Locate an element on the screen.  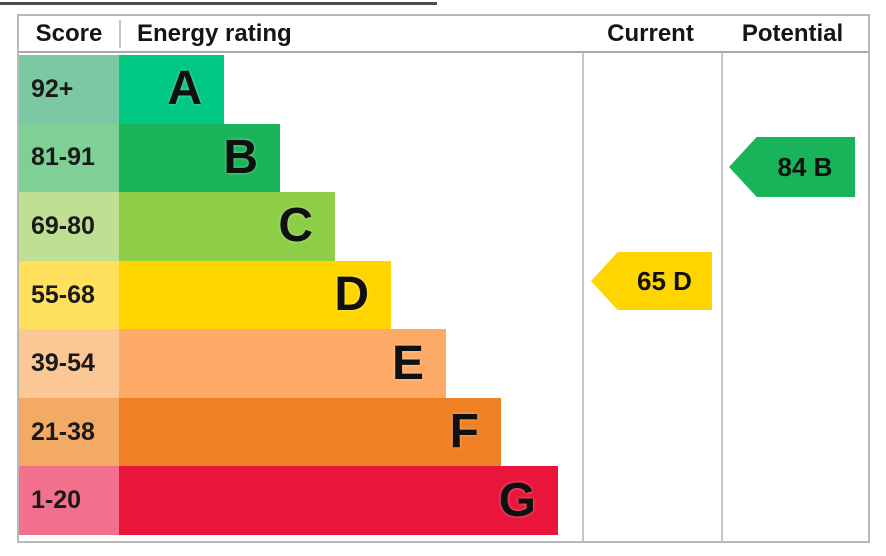
band-bar-e: E is located at coordinates (282, 363).